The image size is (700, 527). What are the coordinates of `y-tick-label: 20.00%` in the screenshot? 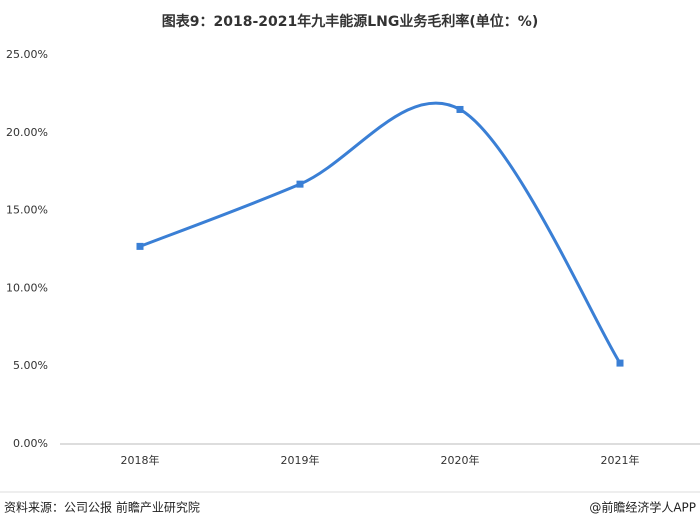 It's located at (27, 132).